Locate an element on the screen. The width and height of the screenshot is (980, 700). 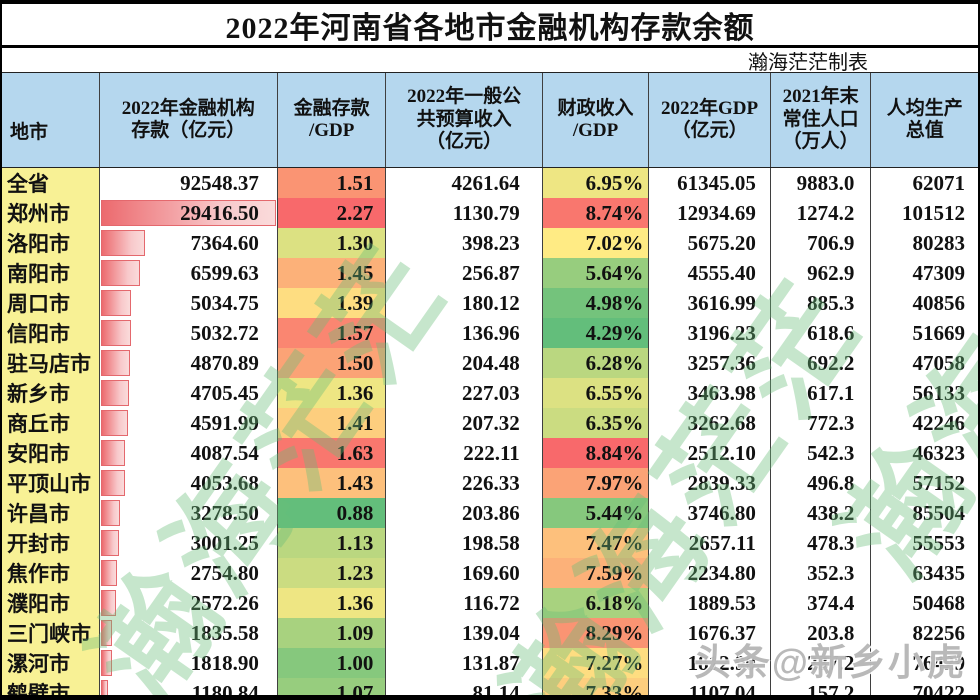
cell-budget-revenue: 207.32 is located at coordinates (464, 423).